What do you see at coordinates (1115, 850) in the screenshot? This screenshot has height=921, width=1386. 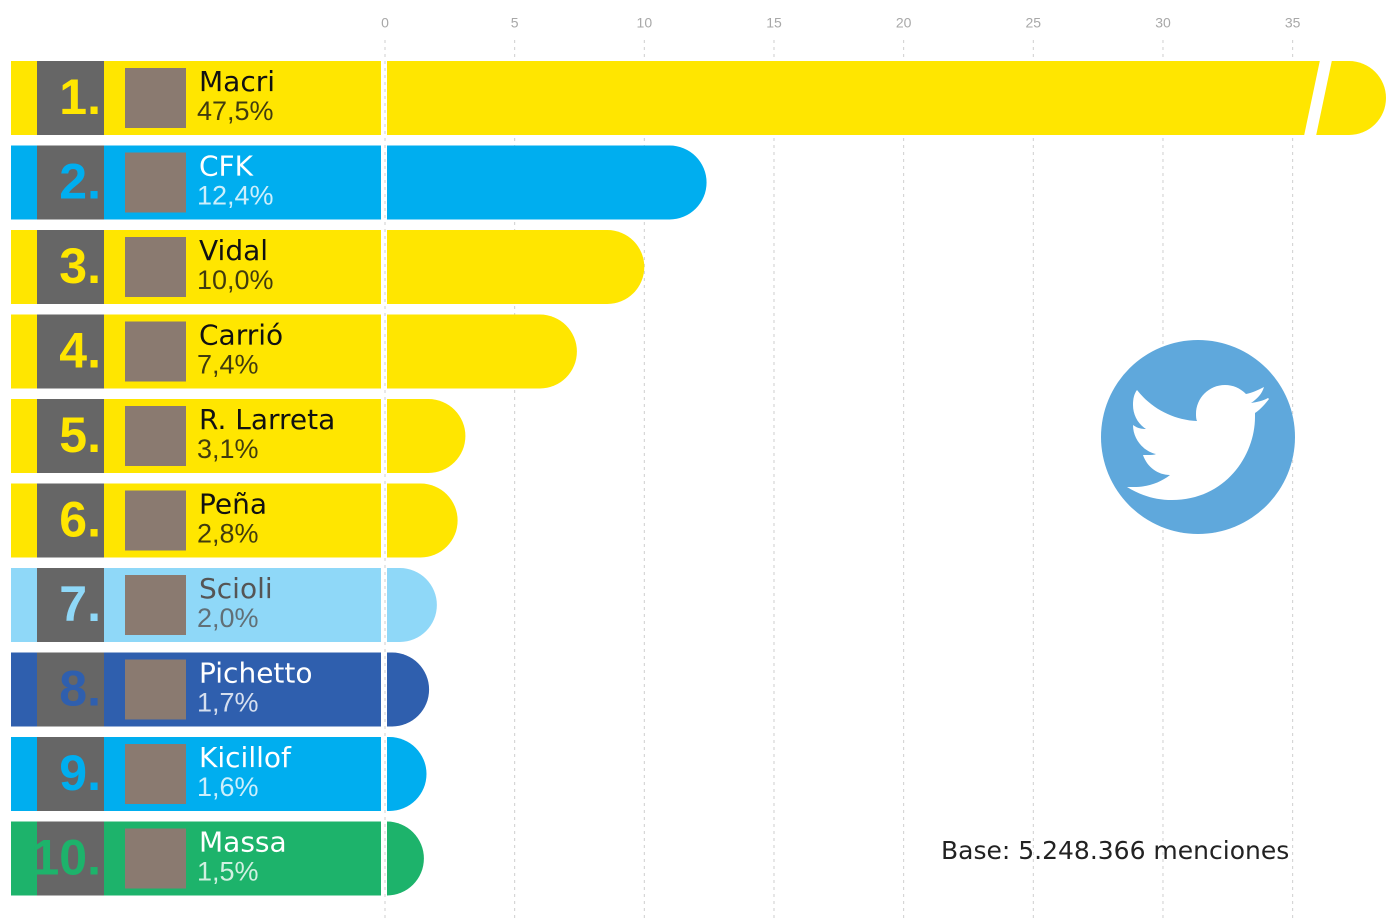 I see `note: Base: 5.248.366 menciones` at bounding box center [1115, 850].